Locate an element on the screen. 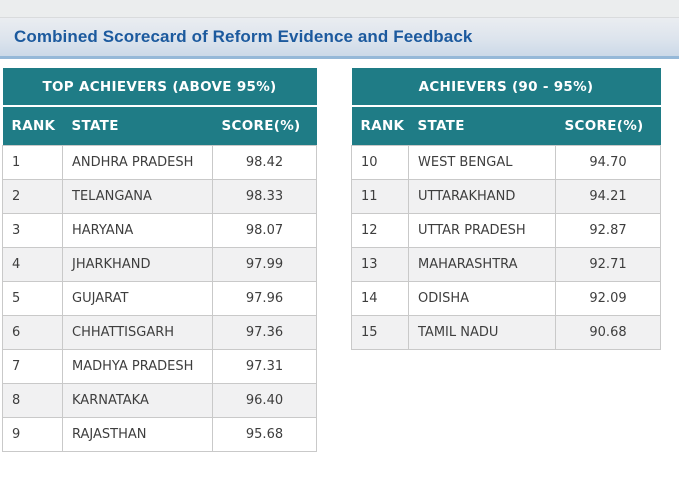 Image resolution: width=679 pixels, height=484 pixels. cell-score: 97.96 is located at coordinates (264, 298).